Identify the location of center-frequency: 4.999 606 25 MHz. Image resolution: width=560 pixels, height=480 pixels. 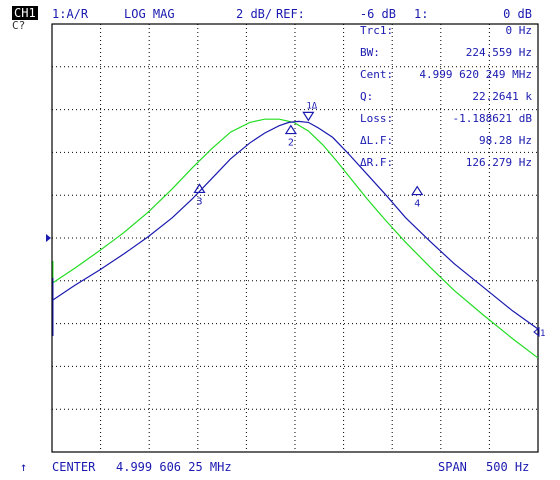
(174, 467).